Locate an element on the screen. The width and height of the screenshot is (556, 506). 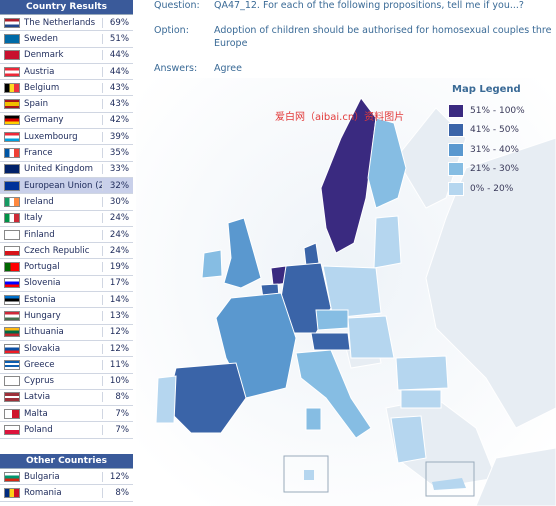
malta-flag-icon is located at coordinates (12, 413).